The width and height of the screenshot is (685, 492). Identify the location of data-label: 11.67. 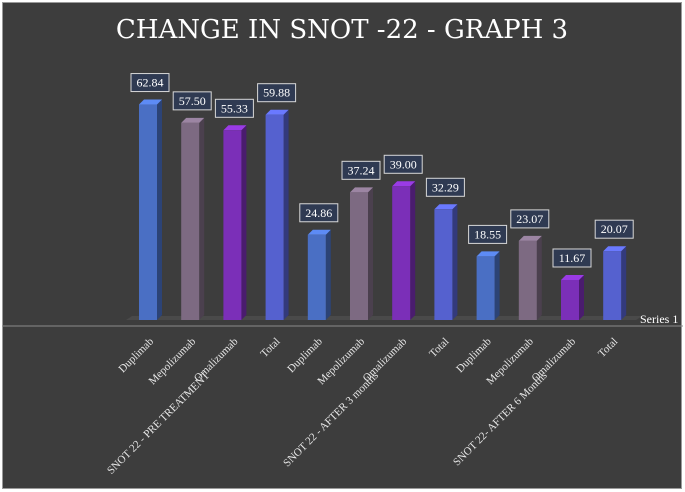
(572, 258).